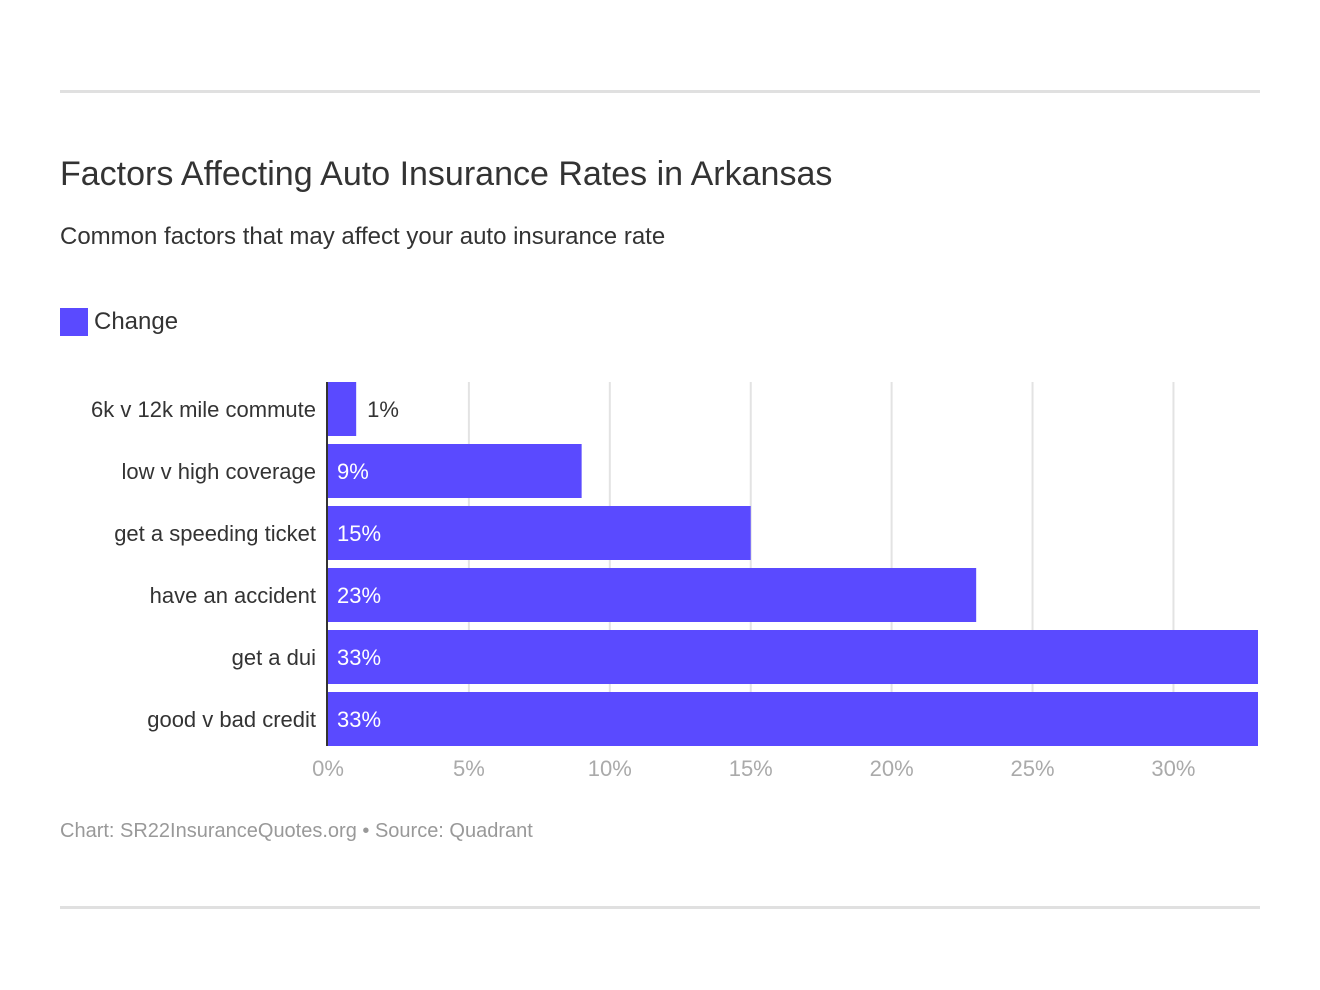 The height and width of the screenshot is (990, 1320). What do you see at coordinates (469, 768) in the screenshot?
I see `x-tick-label: 5%` at bounding box center [469, 768].